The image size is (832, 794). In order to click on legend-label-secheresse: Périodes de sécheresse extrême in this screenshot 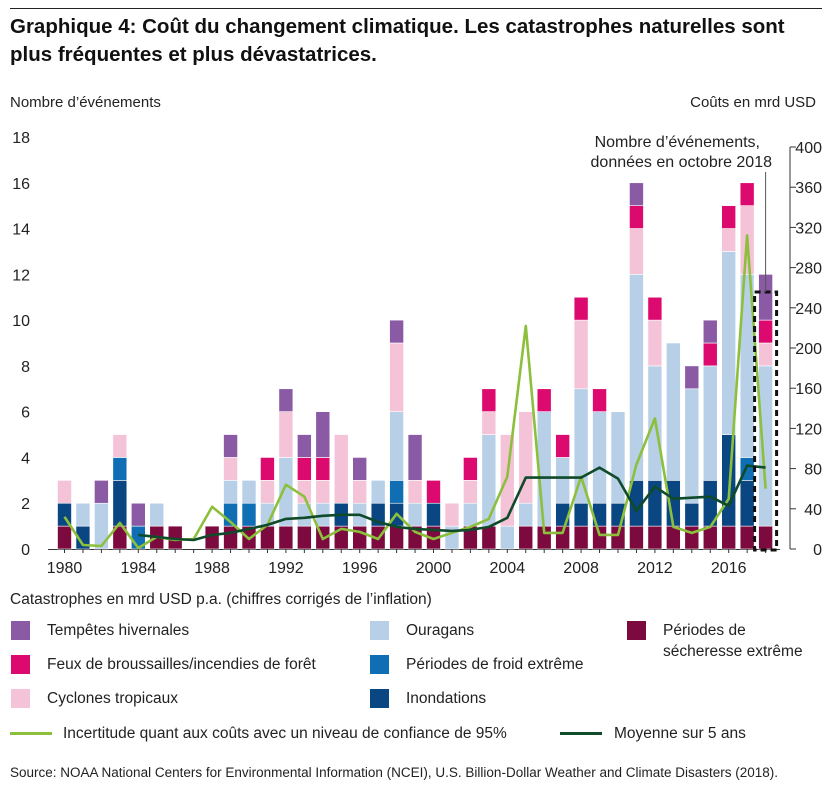, I will do `click(733, 641)`.